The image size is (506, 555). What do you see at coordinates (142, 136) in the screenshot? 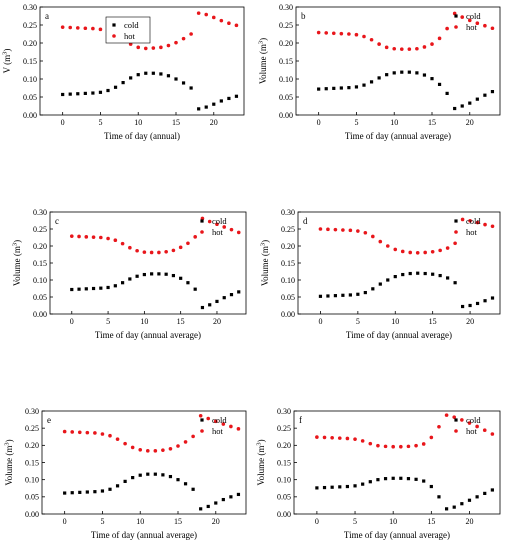
I see `x-axis-title: Time of day (annual)` at bounding box center [142, 136].